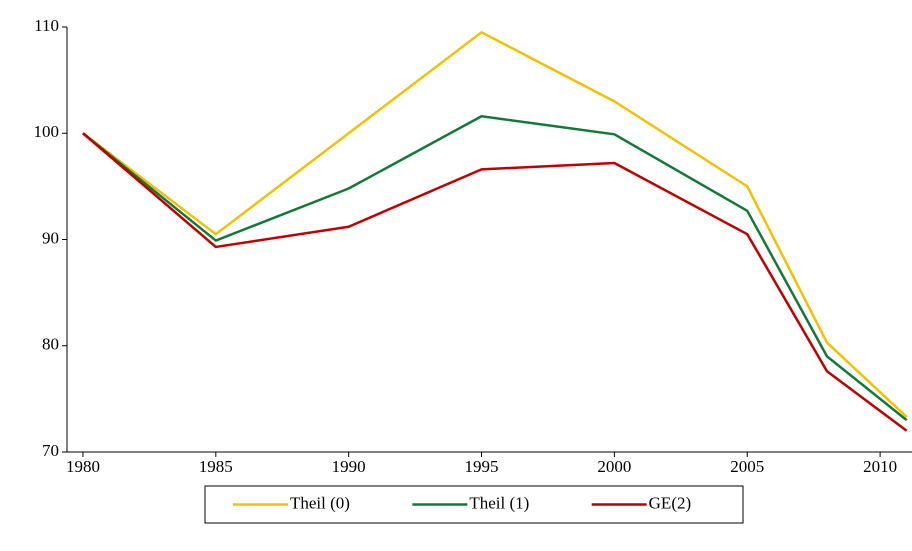 The image size is (912, 551). Describe the element at coordinates (670, 502) in the screenshot. I see `legend-label: GE(2)` at that location.